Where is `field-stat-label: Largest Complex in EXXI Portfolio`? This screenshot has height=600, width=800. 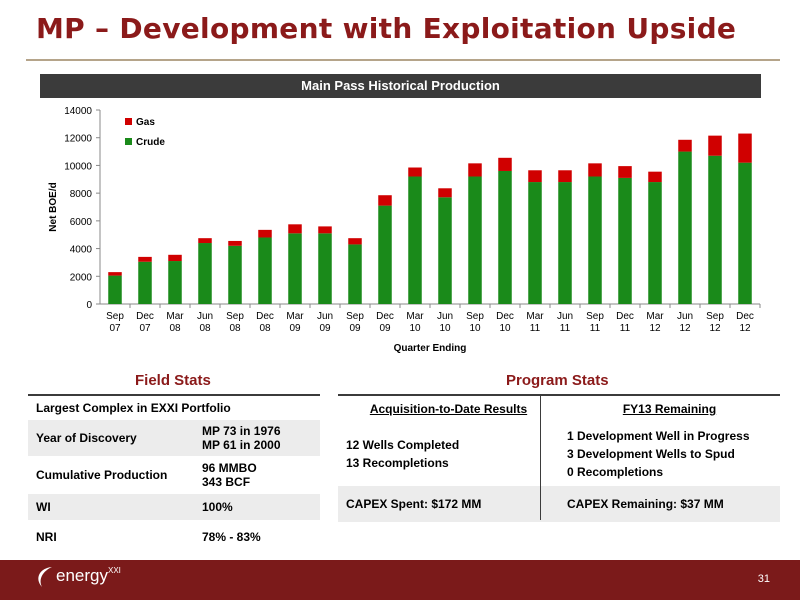
field-stat-label: Largest Complex in EXXI Portfolio is located at coordinates (174, 407).